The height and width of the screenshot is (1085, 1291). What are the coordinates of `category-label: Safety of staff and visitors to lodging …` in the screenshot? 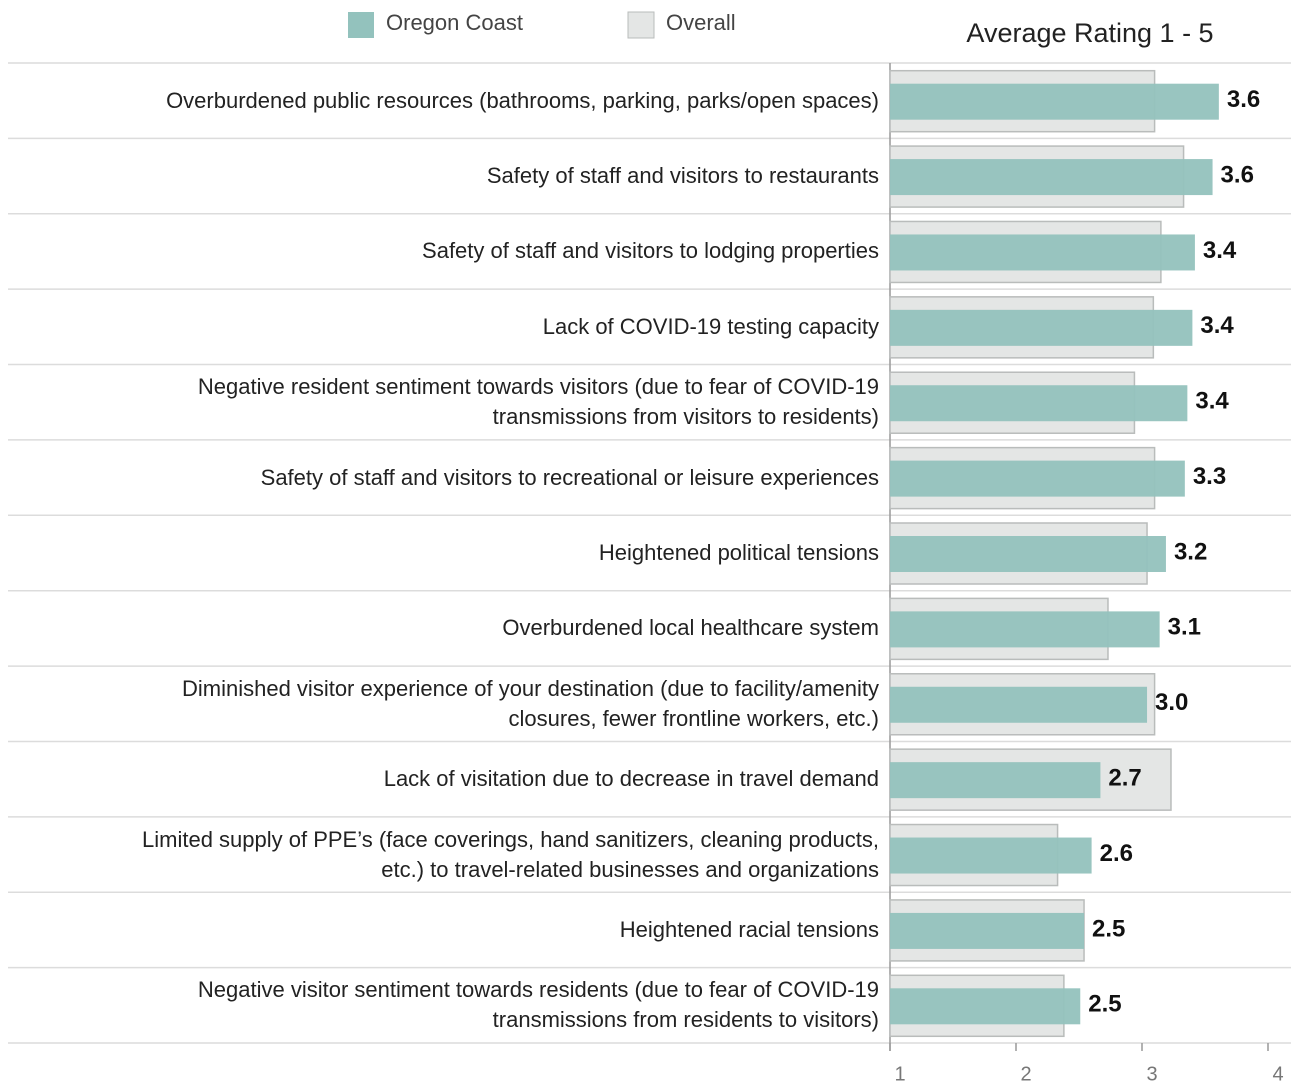 It's located at (650, 251).